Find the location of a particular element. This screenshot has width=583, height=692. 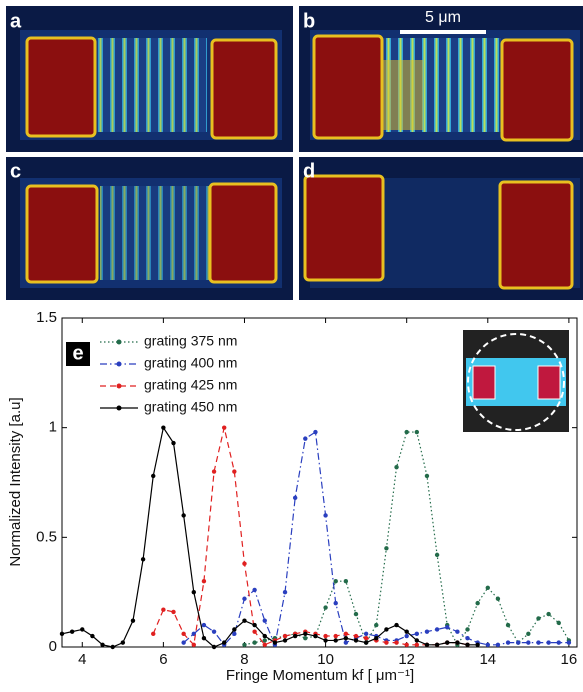

panel-d is located at coordinates (441, 228).